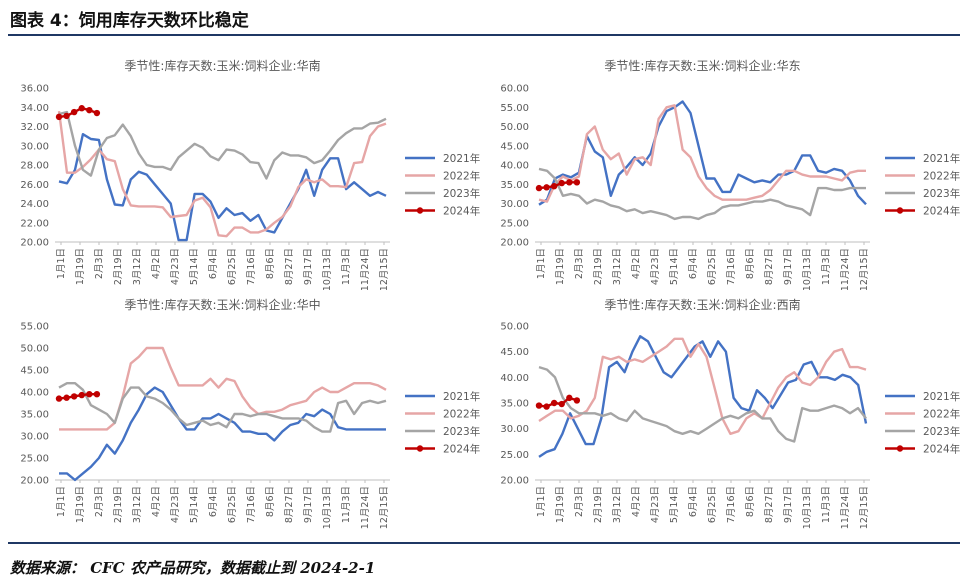 Image resolution: width=968 pixels, height=588 pixels. Describe the element at coordinates (213, 263) in the screenshot. I see `x-tick-label: 6月4日` at that location.